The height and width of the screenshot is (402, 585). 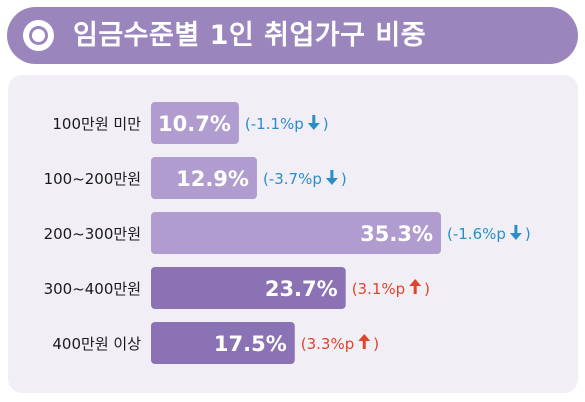 What do you see at coordinates (250, 35) in the screenshot?
I see `page-title: 임금수준별 1인 취업가구 비중` at bounding box center [250, 35].